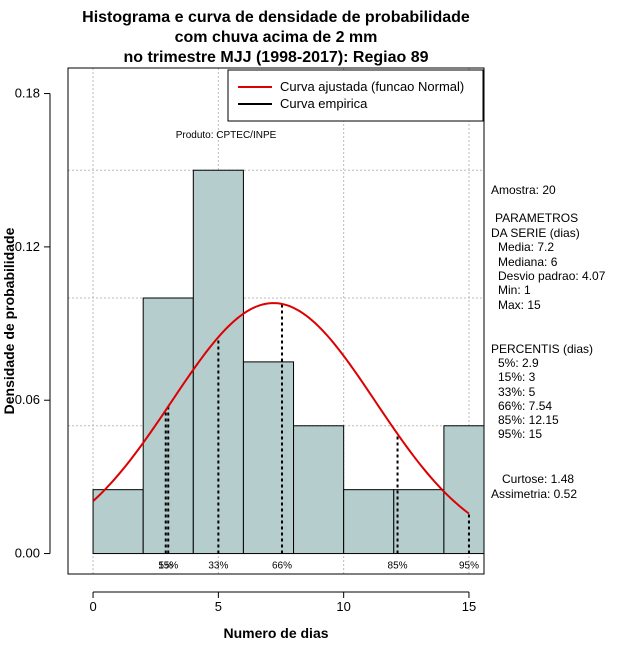  I want to click on stat-p15: 15%: 3, so click(517, 377).